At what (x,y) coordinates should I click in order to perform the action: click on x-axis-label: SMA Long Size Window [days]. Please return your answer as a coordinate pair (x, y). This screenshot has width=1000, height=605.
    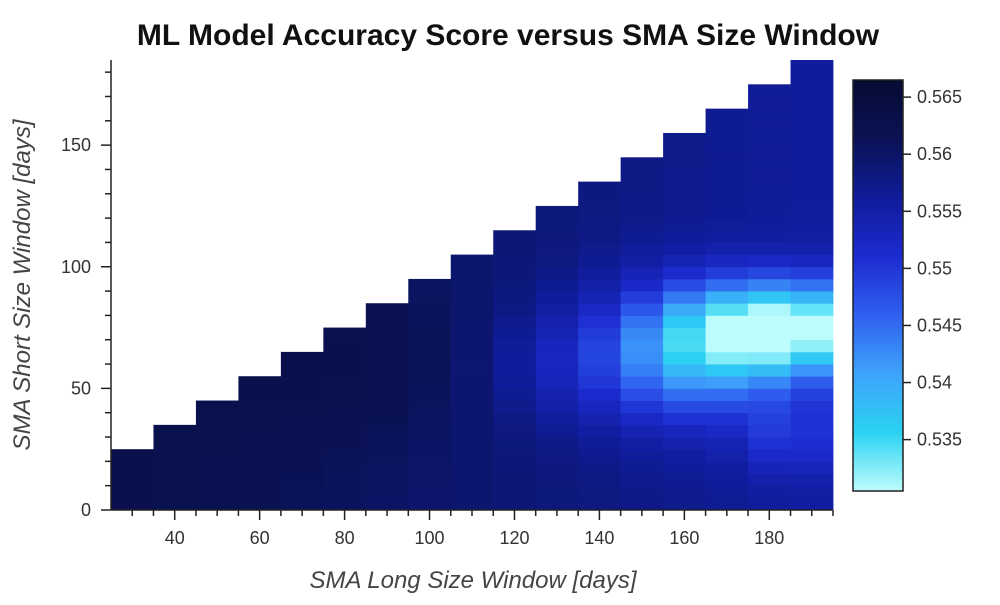
    Looking at the image, I should click on (473, 580).